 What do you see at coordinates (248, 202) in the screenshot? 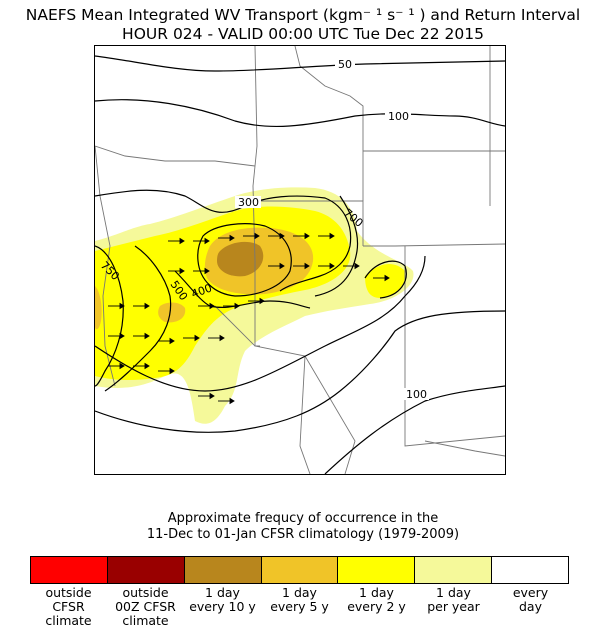
I see `contour-label-300: 300` at bounding box center [248, 202].